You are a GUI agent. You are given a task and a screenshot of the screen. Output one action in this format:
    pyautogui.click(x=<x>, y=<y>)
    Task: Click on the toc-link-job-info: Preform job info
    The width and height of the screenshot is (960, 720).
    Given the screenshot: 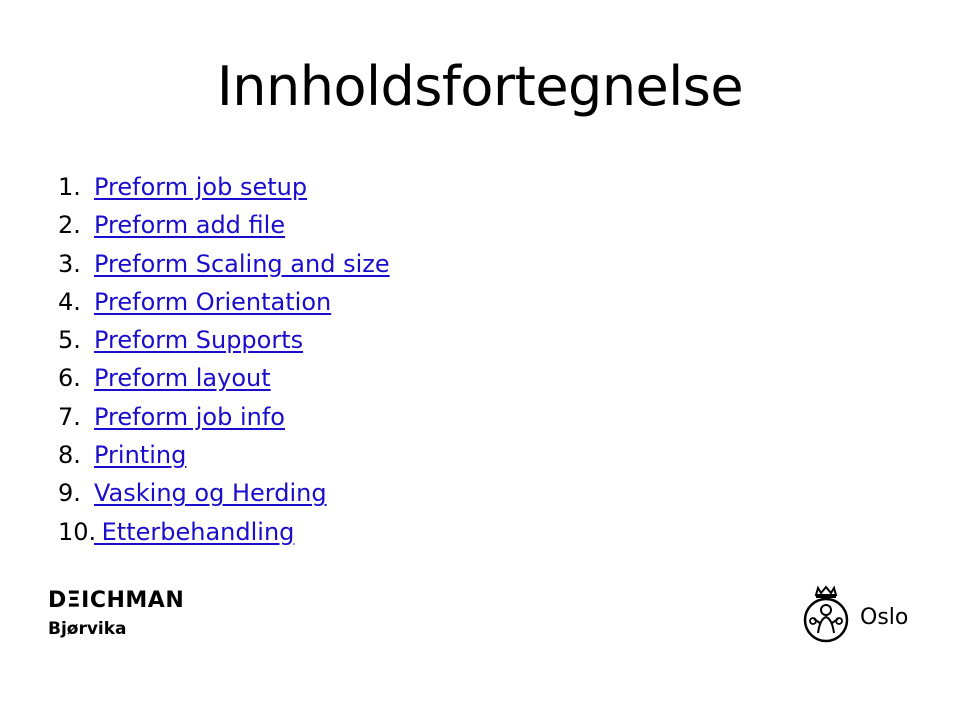 What is the action you would take?
    pyautogui.click(x=189, y=416)
    